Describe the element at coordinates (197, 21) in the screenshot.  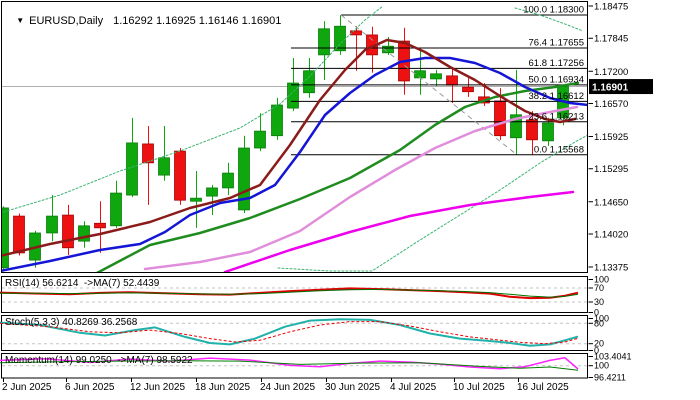
I see `ohlc-values: 1.16292 1.16925 1.16146 1.16901` at that location.